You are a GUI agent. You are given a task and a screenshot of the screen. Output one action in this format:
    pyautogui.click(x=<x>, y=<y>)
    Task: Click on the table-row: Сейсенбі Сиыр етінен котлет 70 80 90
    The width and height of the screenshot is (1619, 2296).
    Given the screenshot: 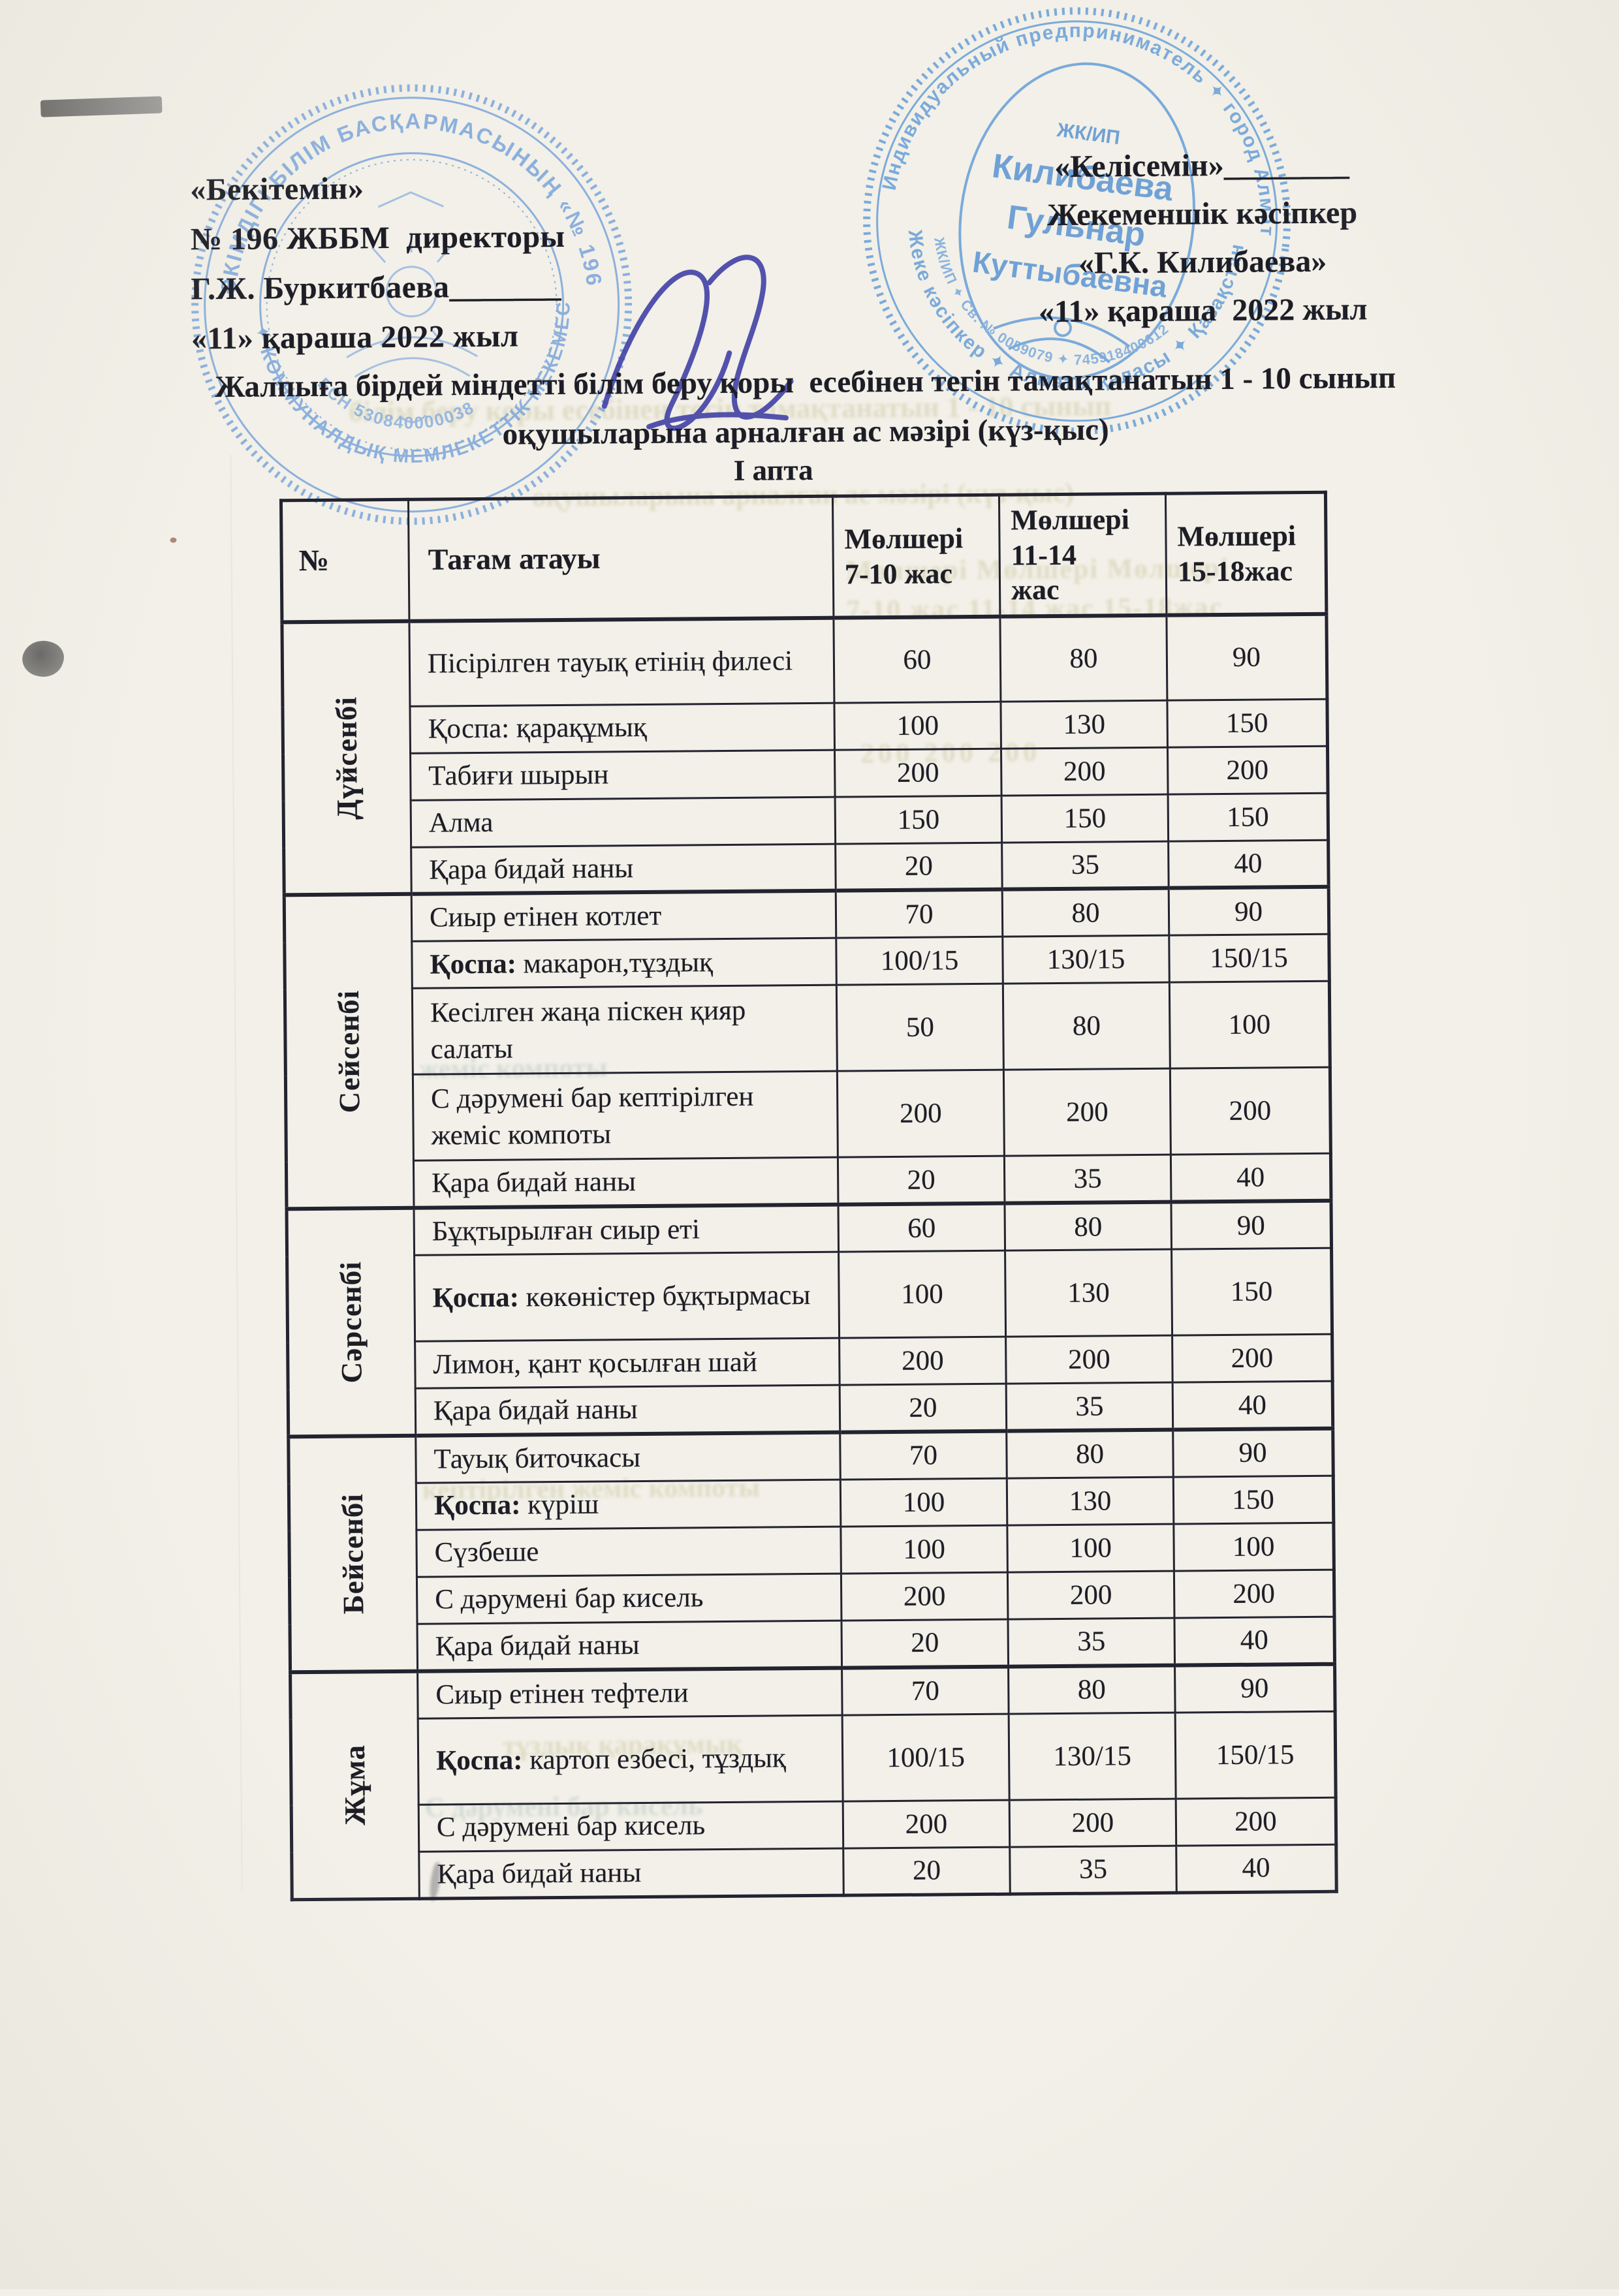 What is the action you would take?
    pyautogui.click(x=807, y=914)
    